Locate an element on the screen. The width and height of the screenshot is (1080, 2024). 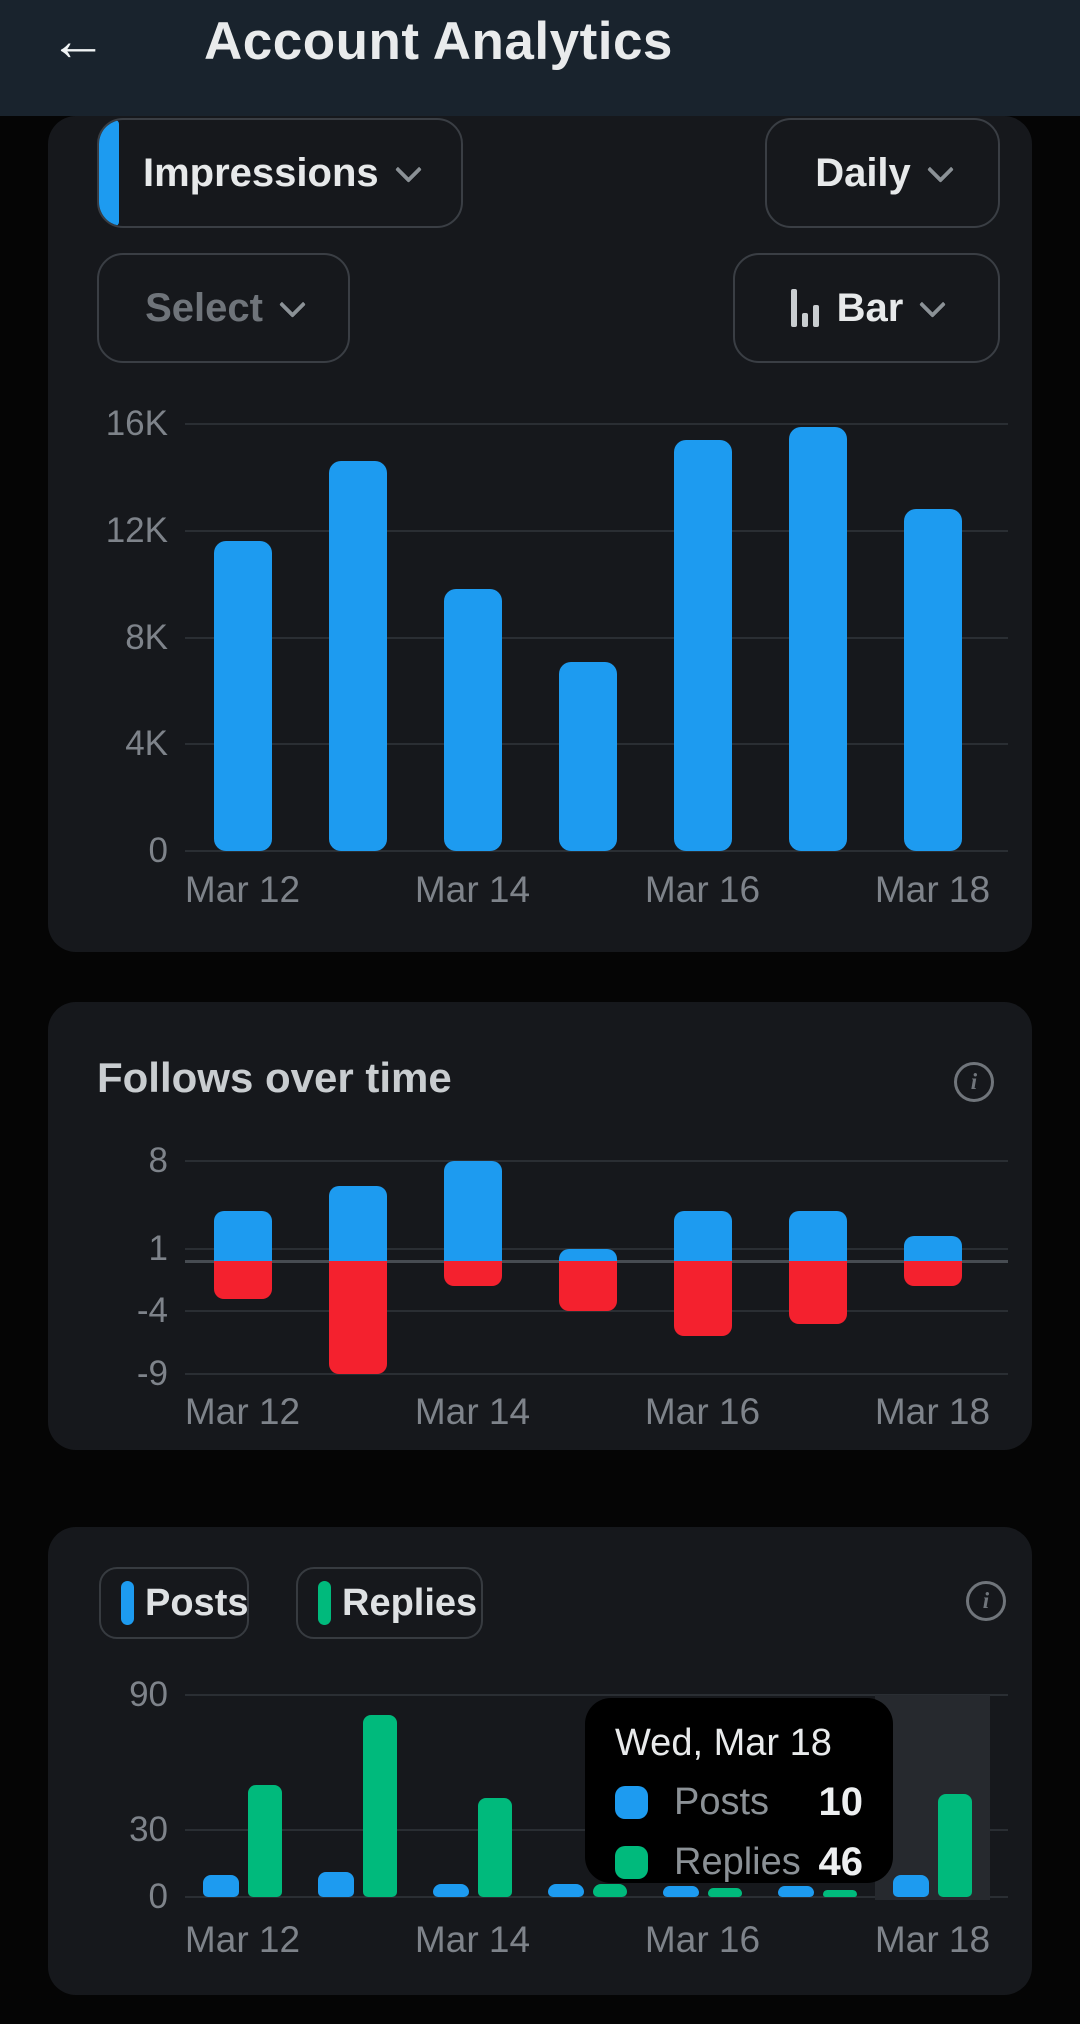
y-tick-label: -4 is located at coordinates (152, 1310).